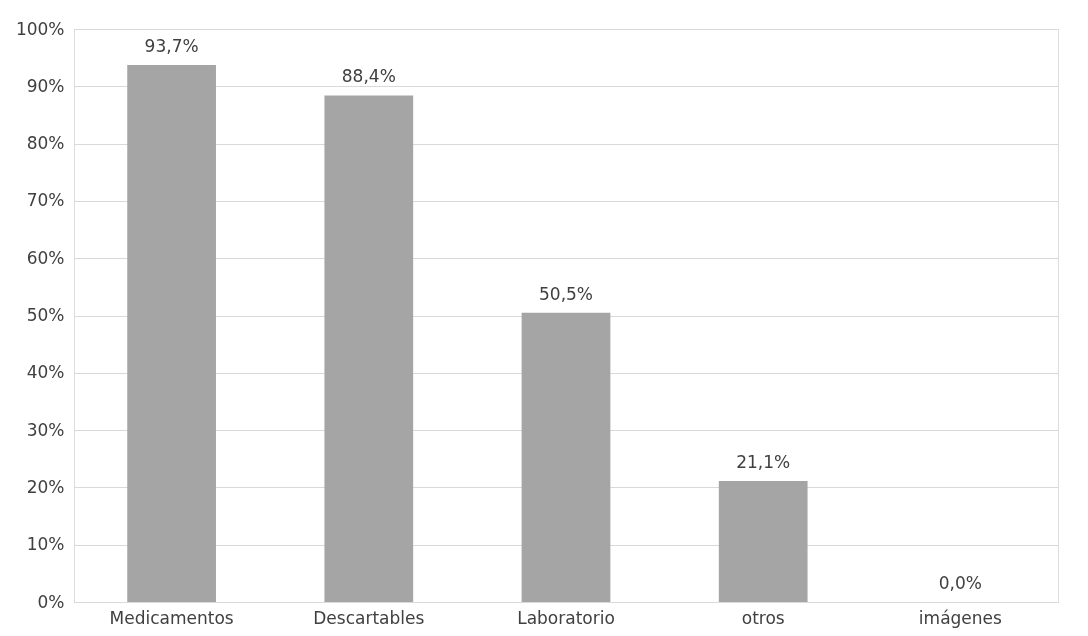 This screenshot has width=1088, height=636. Describe the element at coordinates (45, 544) in the screenshot. I see `y-tick-label: 10%` at that location.